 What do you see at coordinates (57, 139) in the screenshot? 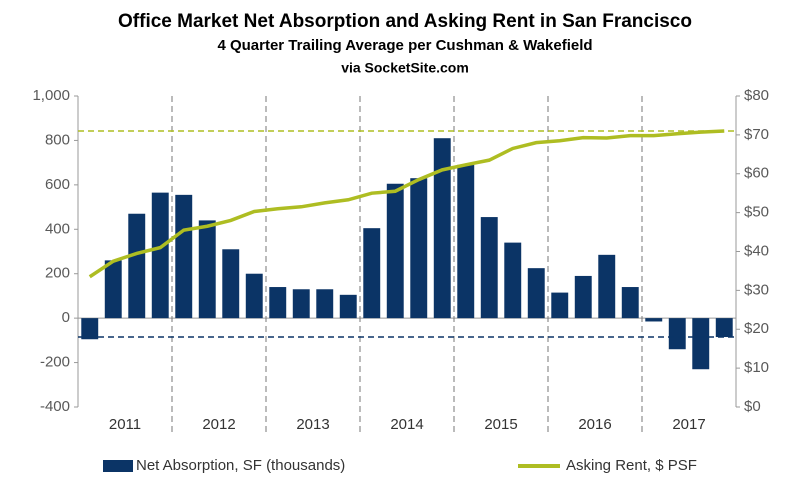
I see `y-tick-label: 800` at bounding box center [57, 139].